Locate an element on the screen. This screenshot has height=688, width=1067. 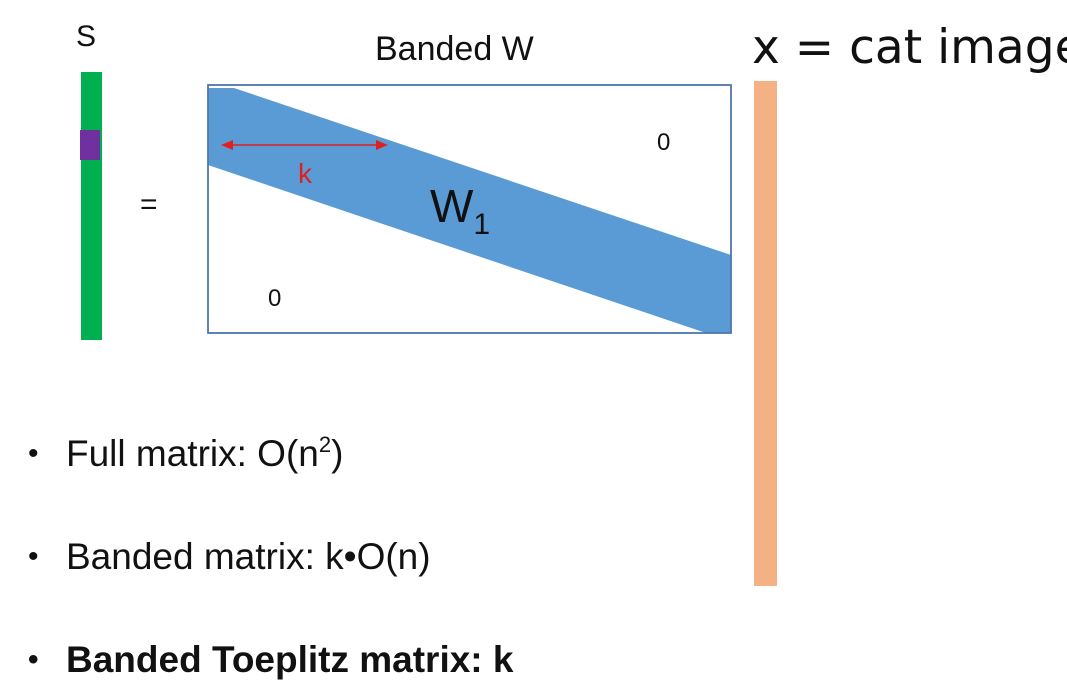
bullet-banded-toeplitz-matrix: • Banded Toeplitz matrix: k is located at coordinates (271, 660).